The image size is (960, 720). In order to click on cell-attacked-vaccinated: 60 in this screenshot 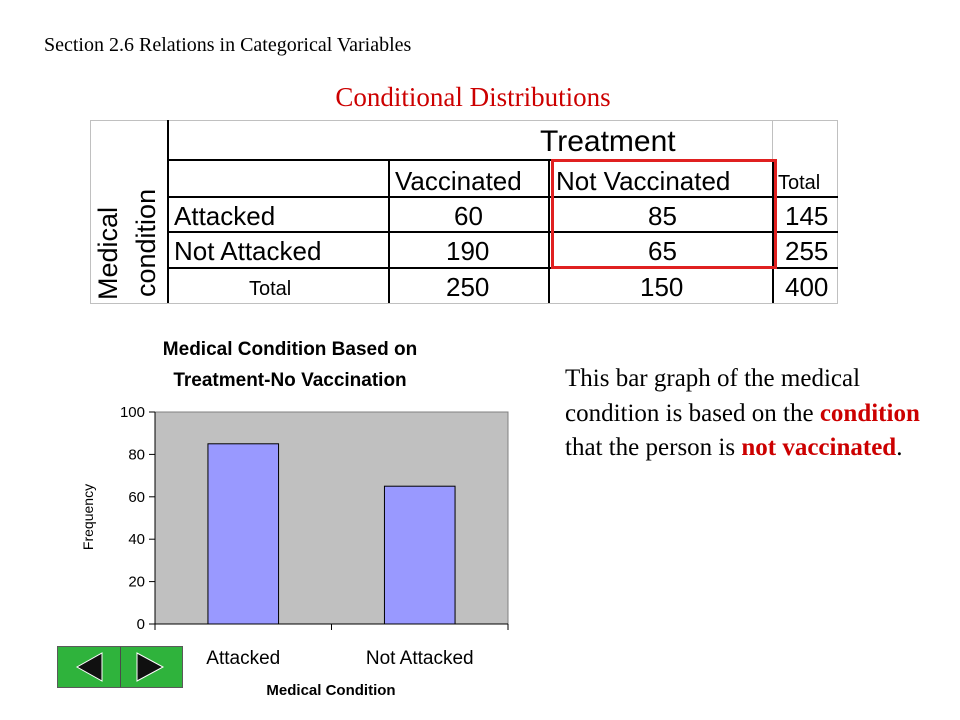, I will do `click(468, 216)`.